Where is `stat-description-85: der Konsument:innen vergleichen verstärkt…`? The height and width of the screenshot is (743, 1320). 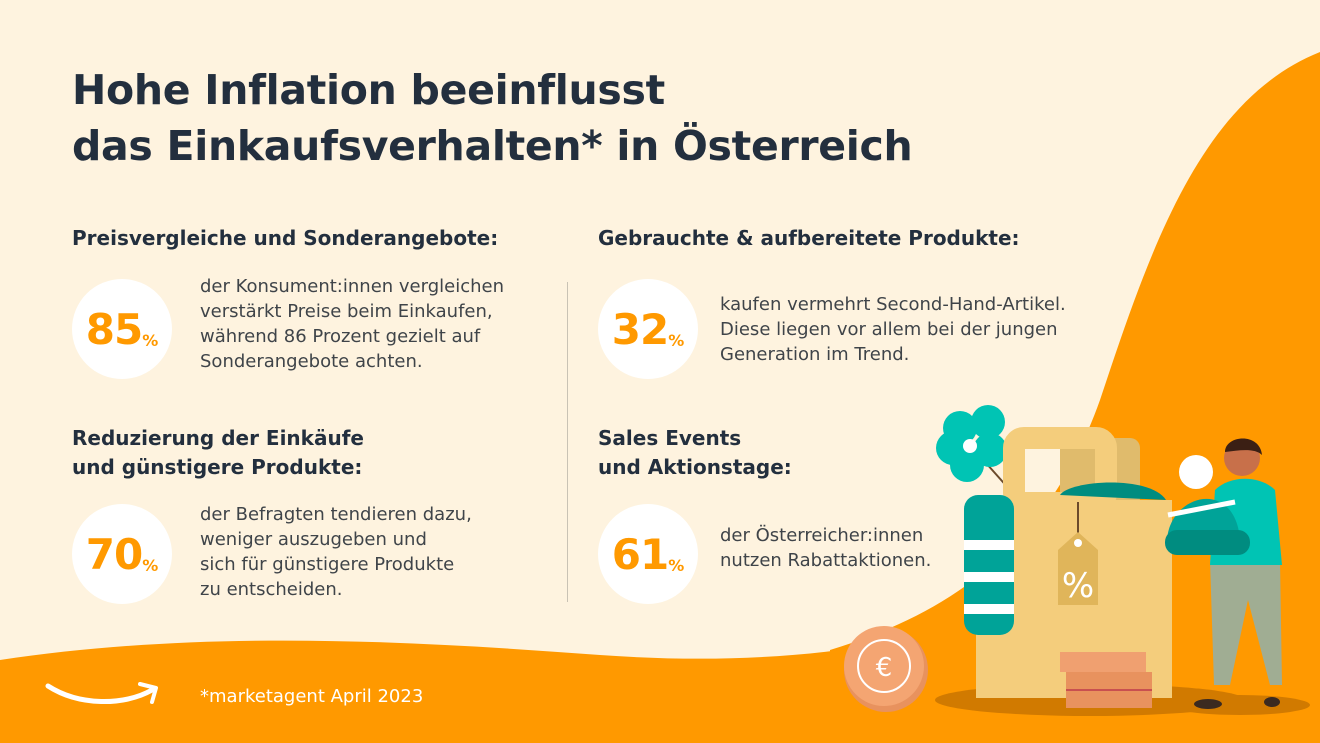 stat-description-85: der Konsument:innen vergleichen verstärkt… is located at coordinates (352, 324).